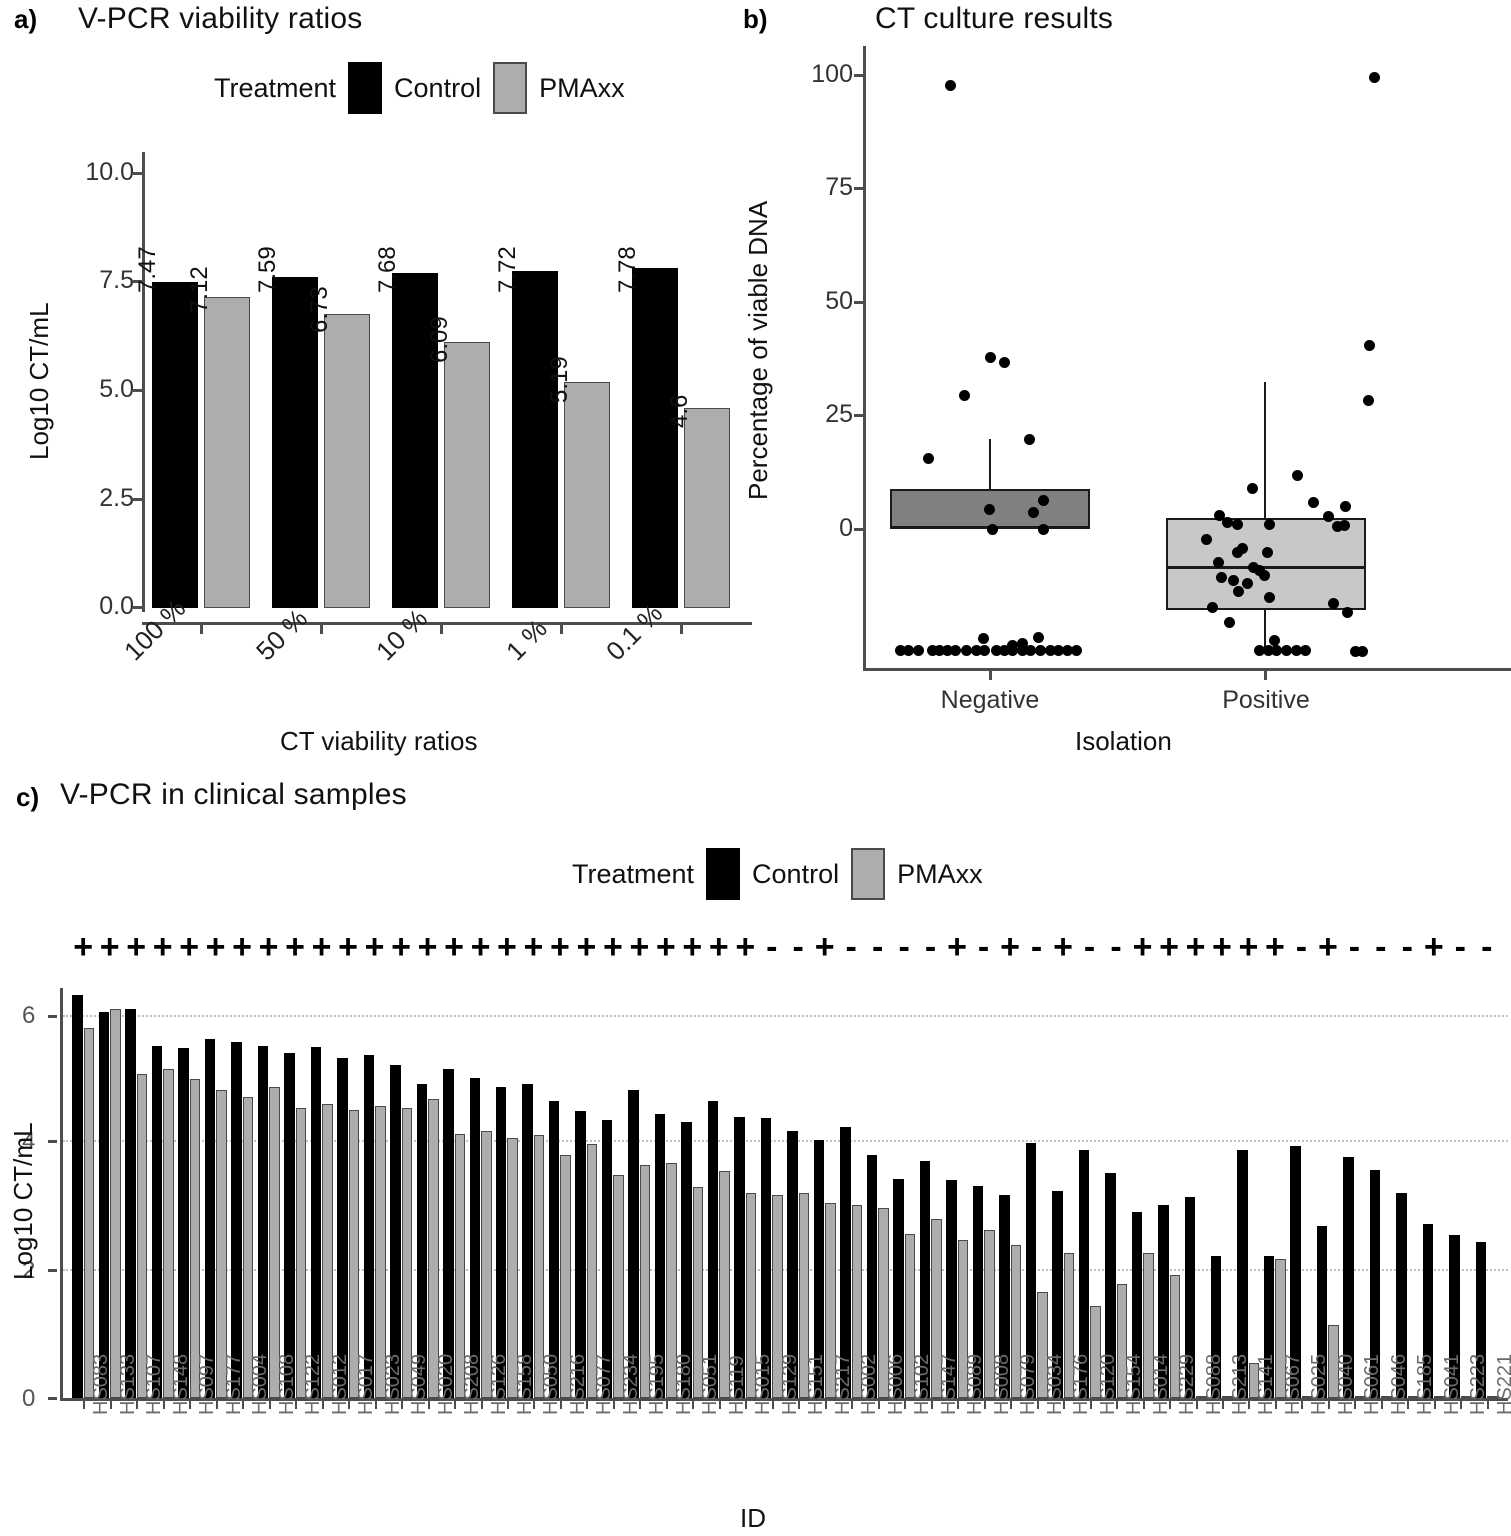 Image resolution: width=1511 pixels, height=1536 pixels. I want to click on panel-a-ytick-0: 0.0, so click(116, 606).